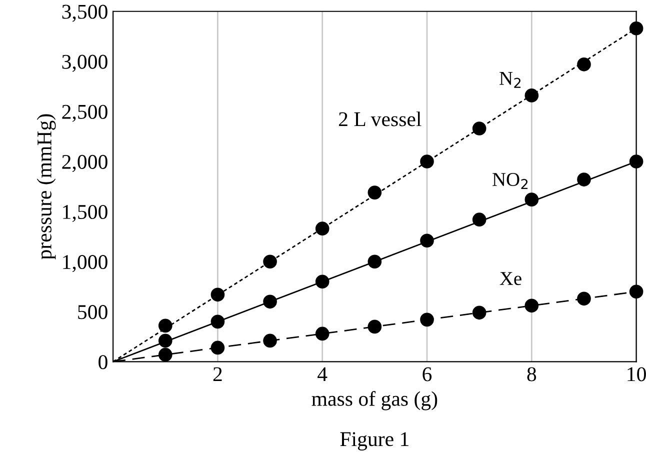 This screenshot has height=455, width=646. What do you see at coordinates (85, 213) in the screenshot?
I see `y-tick-label: 1,500` at bounding box center [85, 213].